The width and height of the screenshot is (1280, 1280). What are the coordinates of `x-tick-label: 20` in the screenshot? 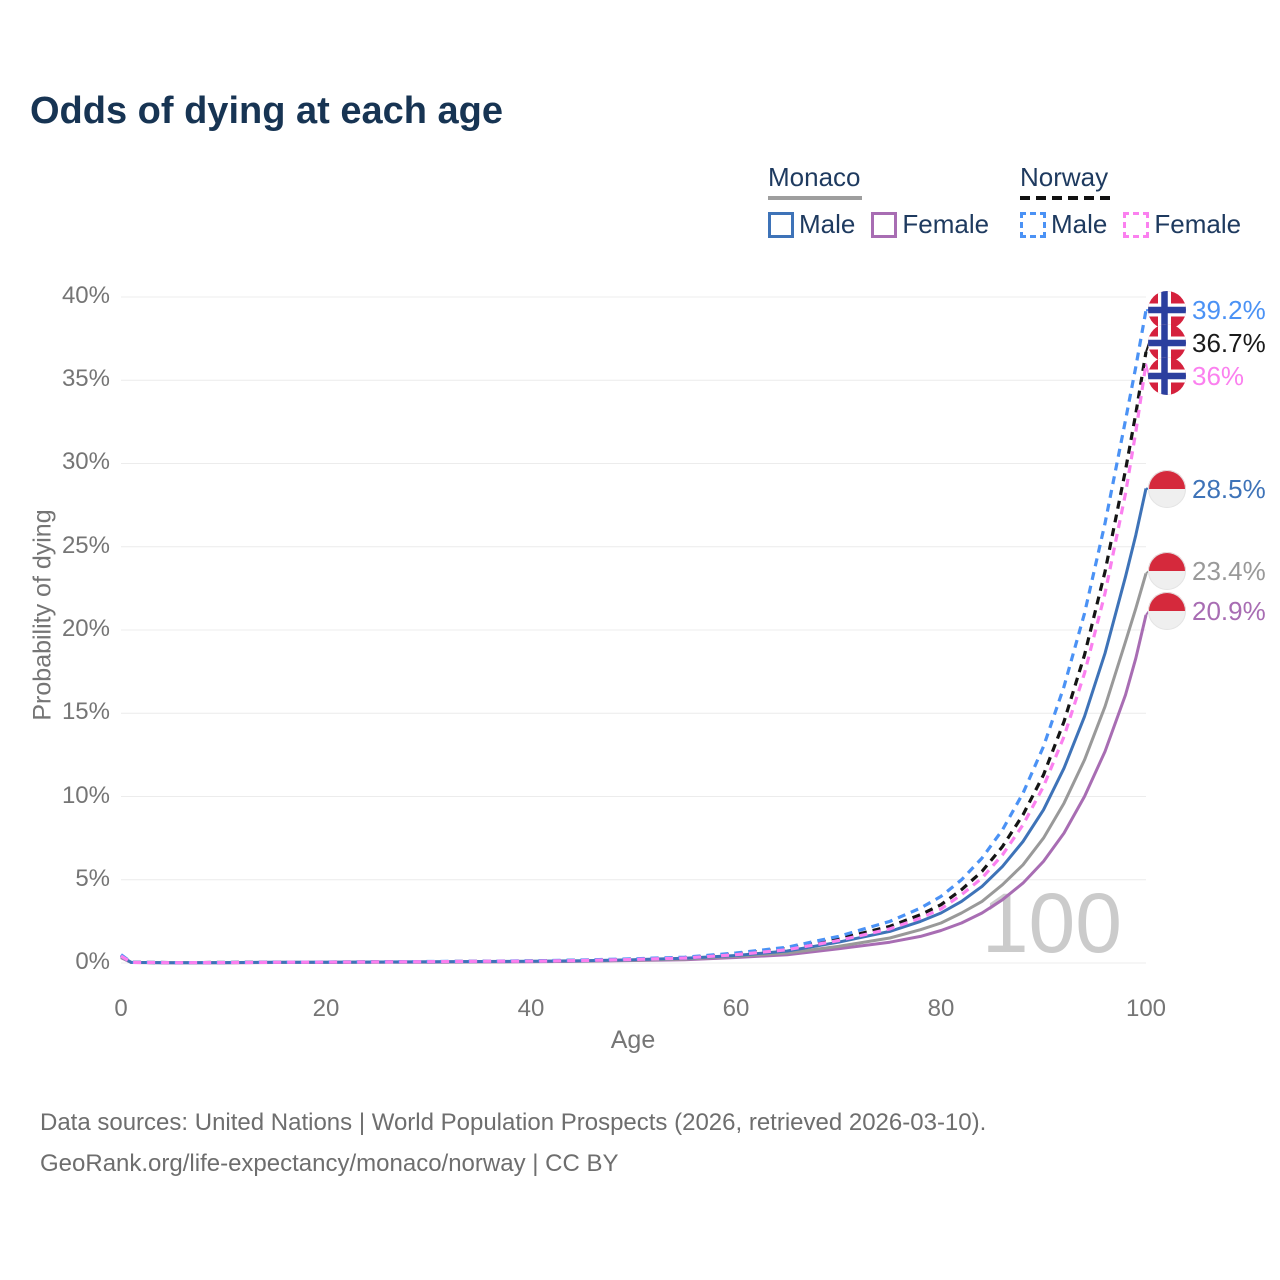 It's located at (326, 1008).